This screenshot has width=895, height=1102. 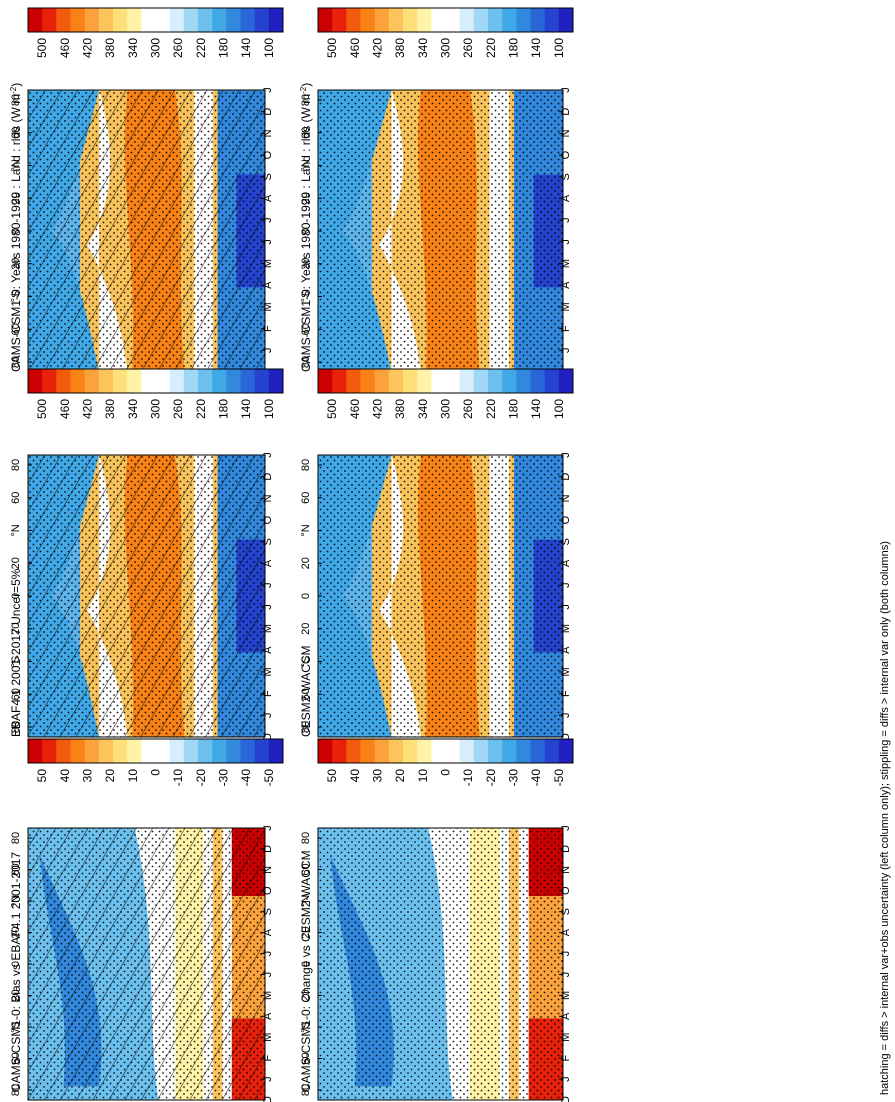 What do you see at coordinates (446, 48) in the screenshot?
I see `colorbar-tick-label: 300` at bounding box center [446, 48].